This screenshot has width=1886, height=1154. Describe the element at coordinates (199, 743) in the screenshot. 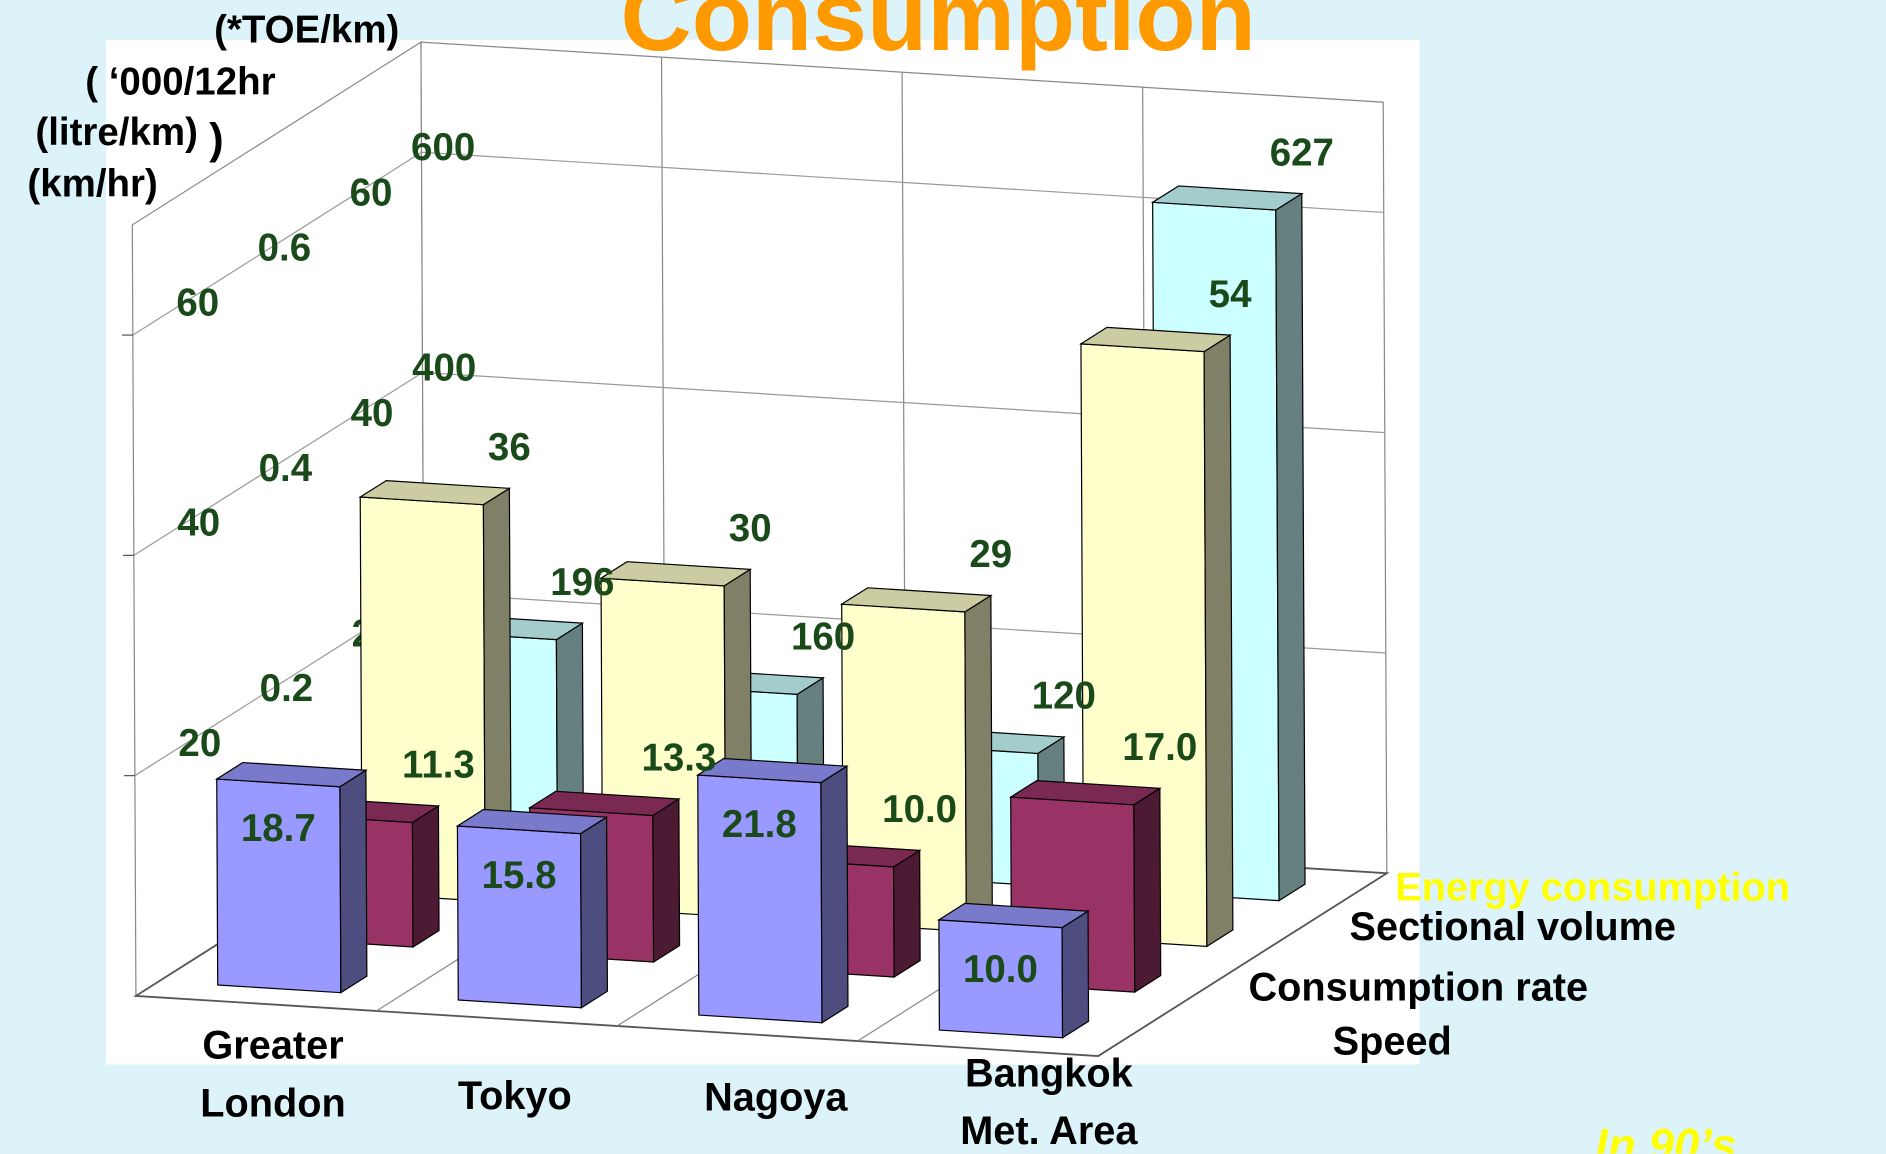

I see `y-tick-label: 20` at that location.